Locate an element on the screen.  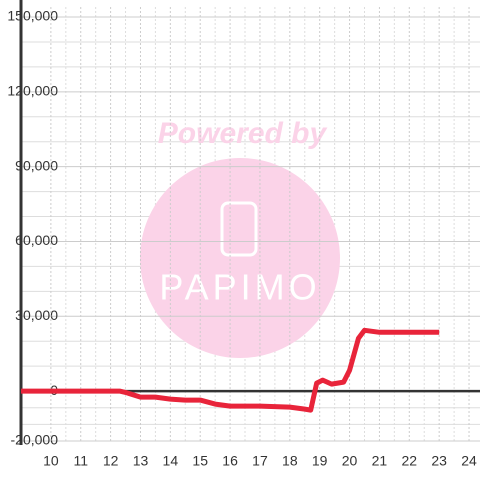
x-tick-label: 10 is located at coordinates (51, 461).